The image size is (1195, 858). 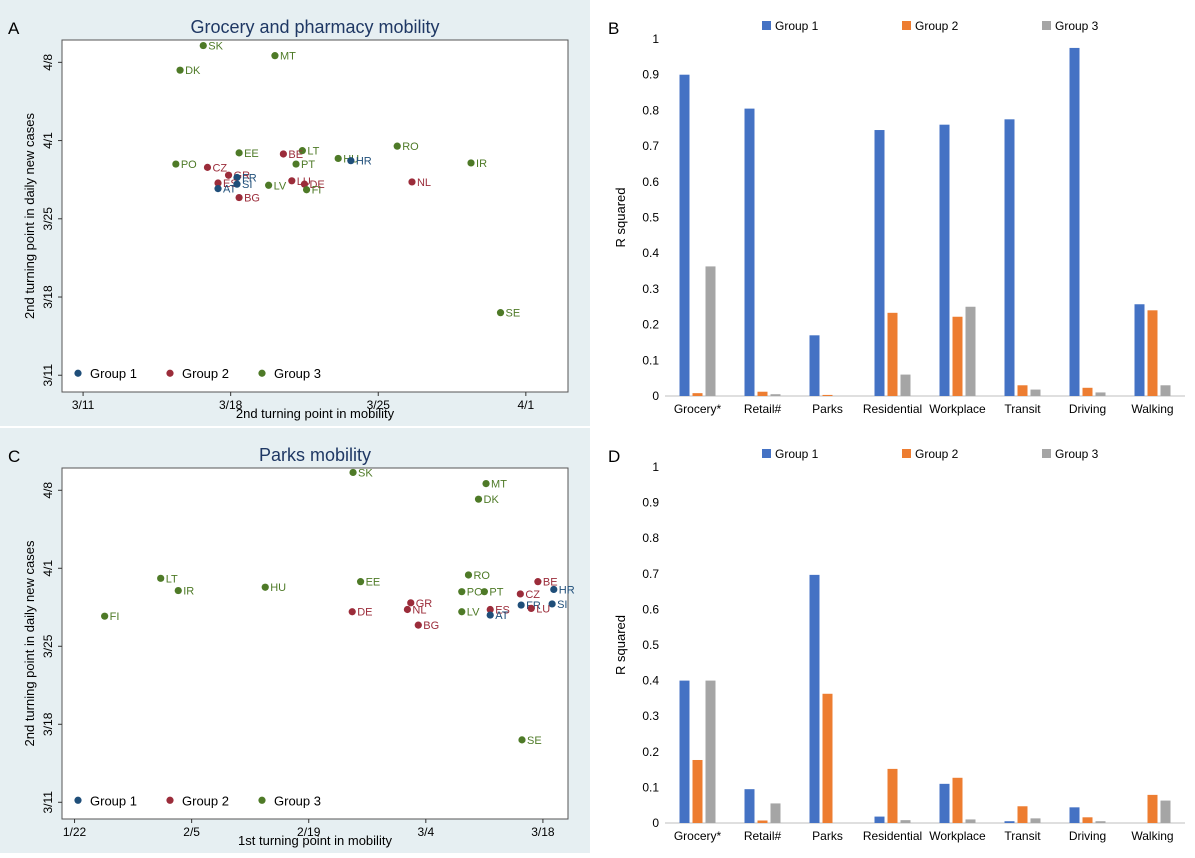 I want to click on data-label-cz: CZ, so click(x=532, y=595).